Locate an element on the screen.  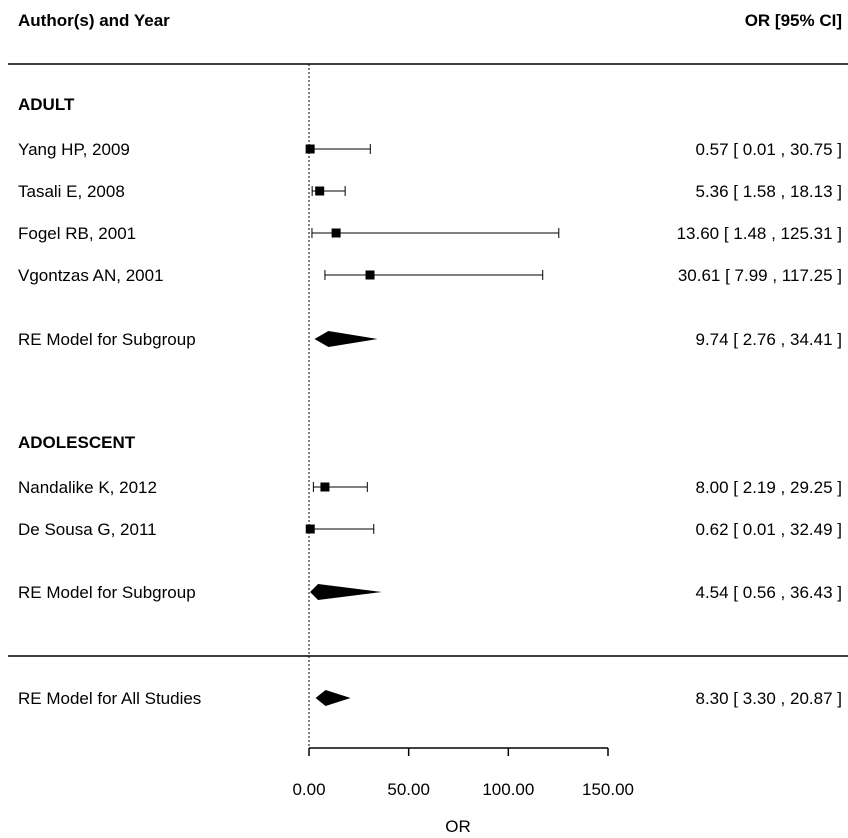
overall-diamond is located at coordinates (333, 698).